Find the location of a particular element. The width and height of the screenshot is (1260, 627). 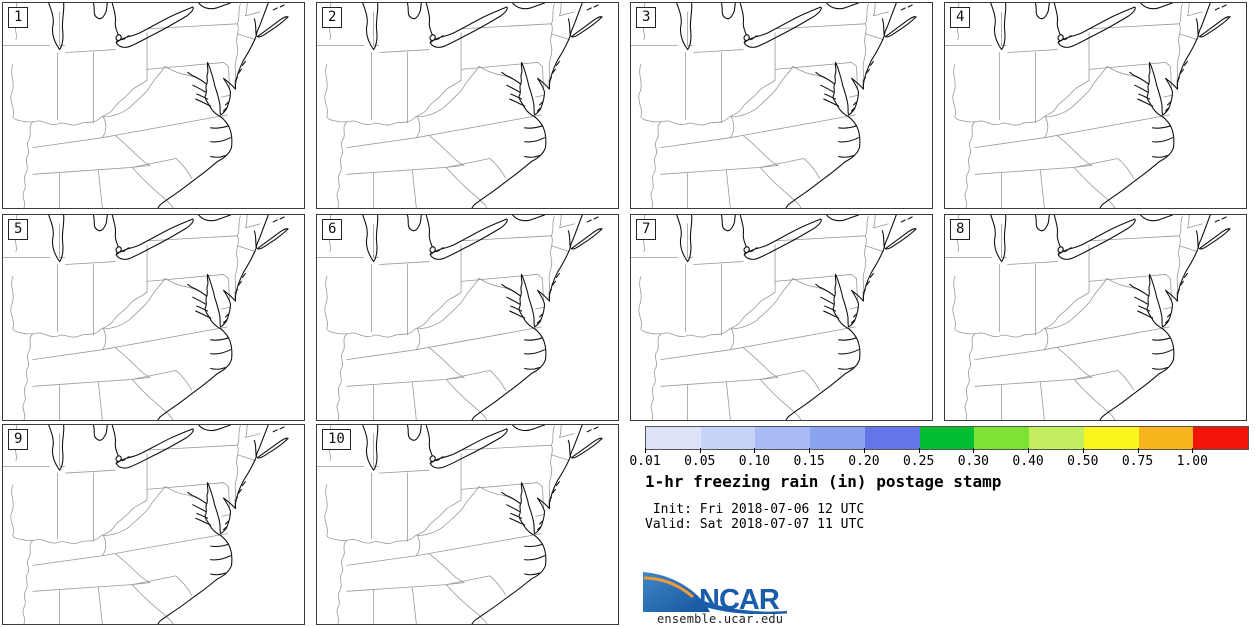

logo-url: ensemble.ucar.edu is located at coordinates (720, 619).